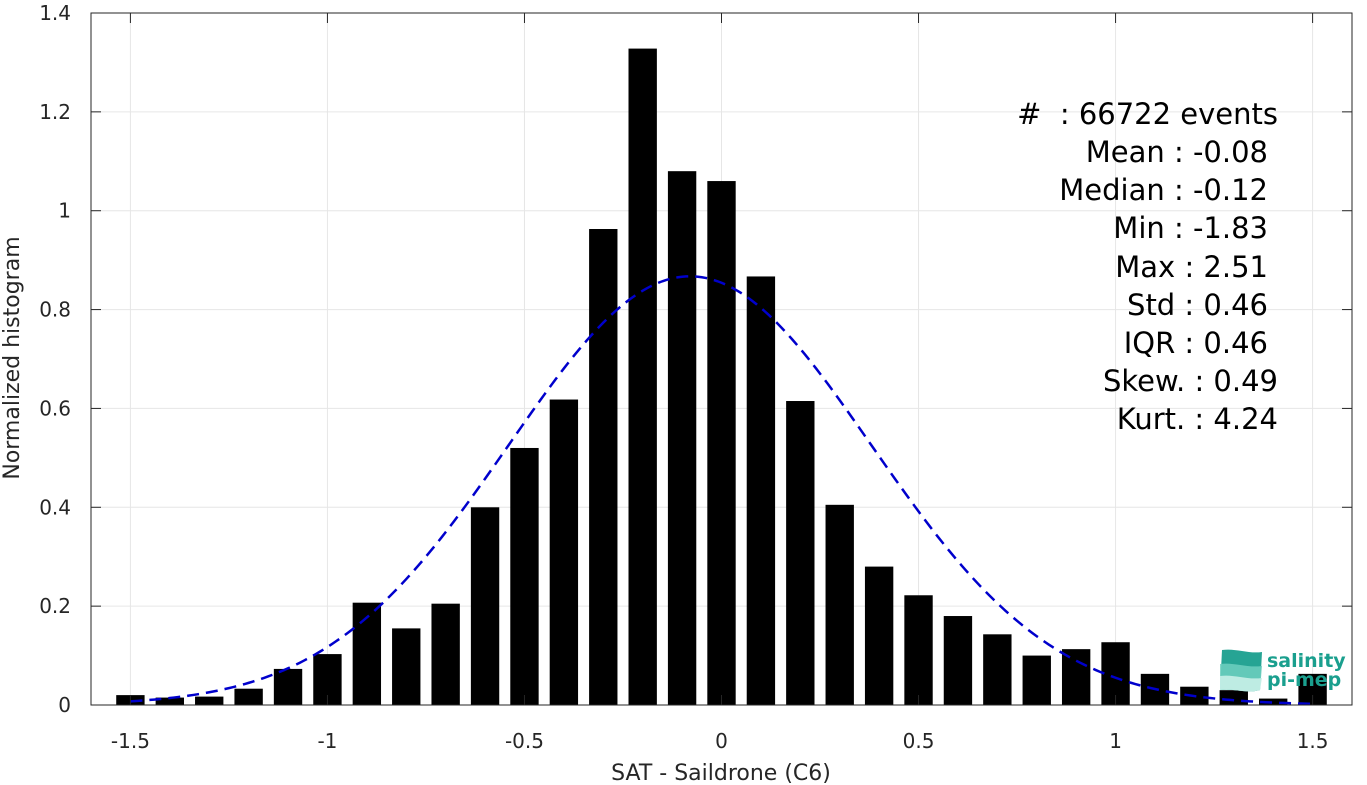 The width and height of the screenshot is (1367, 785). Describe the element at coordinates (1313, 741) in the screenshot. I see `x-tick-label: 1.5` at that location.